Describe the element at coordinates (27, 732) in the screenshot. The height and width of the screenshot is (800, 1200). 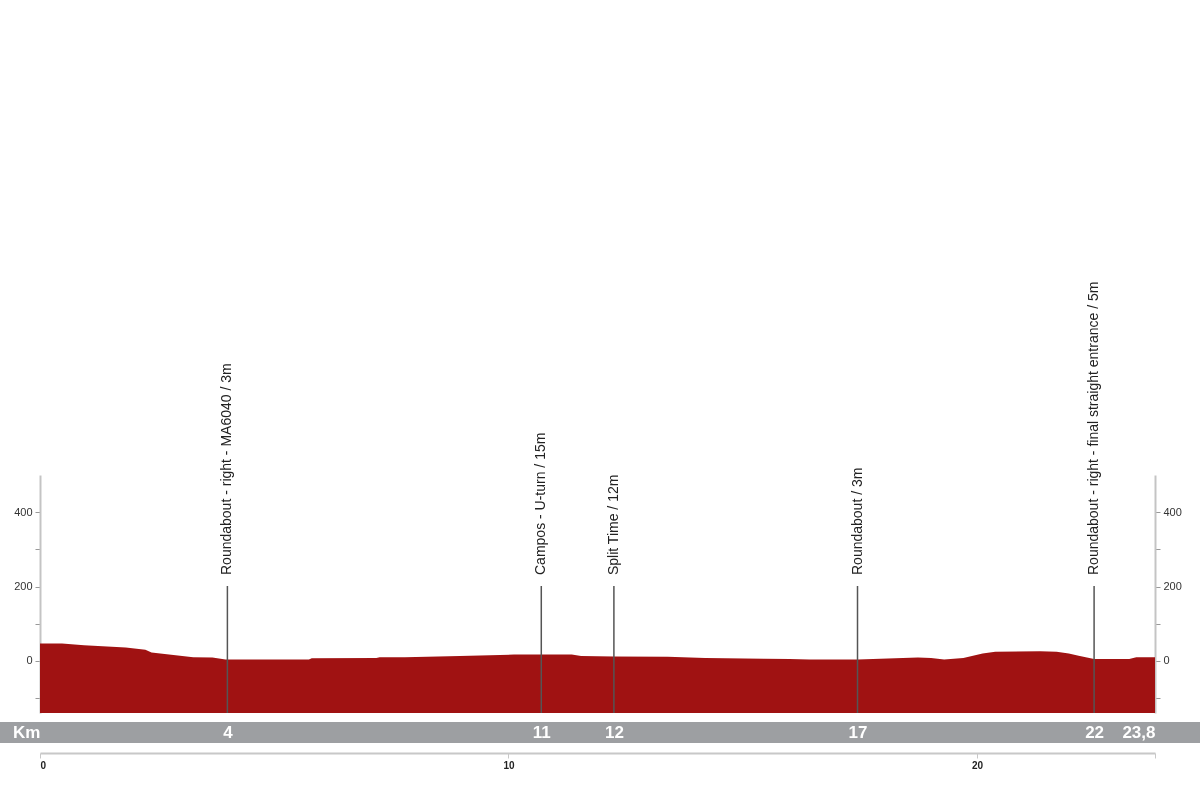
I see `x2-axis-title: Km` at that location.